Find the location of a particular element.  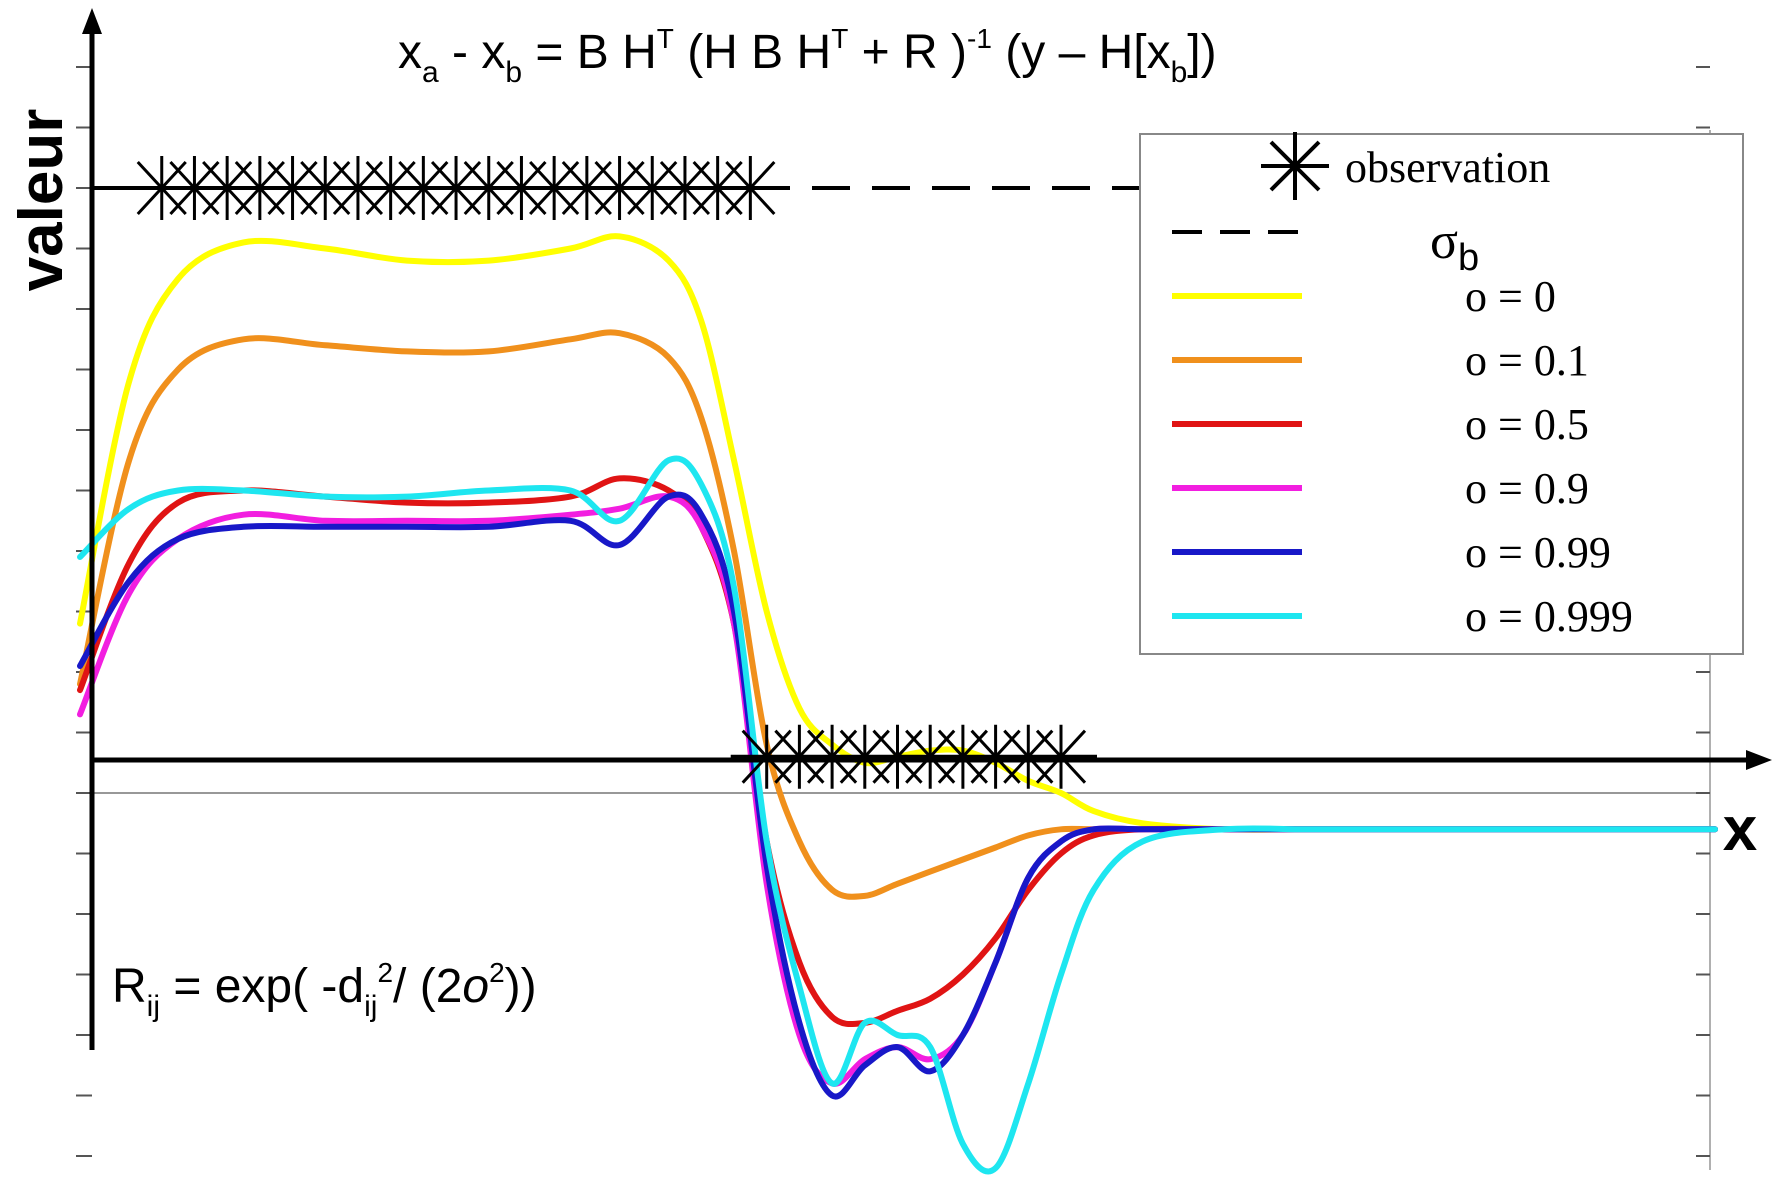

x-axis-arrow-icon is located at coordinates (1759, 760).